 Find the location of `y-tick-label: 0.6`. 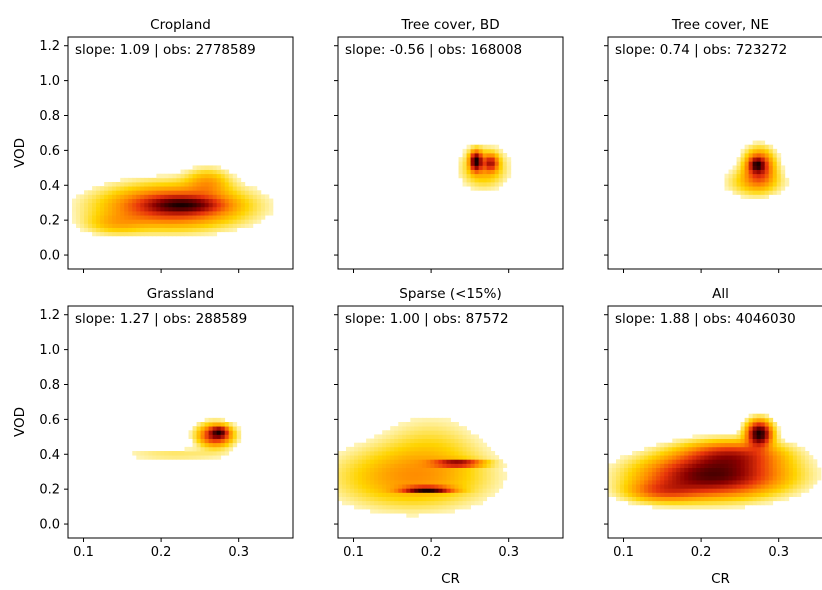

y-tick-label: 0.6 is located at coordinates (49, 420).